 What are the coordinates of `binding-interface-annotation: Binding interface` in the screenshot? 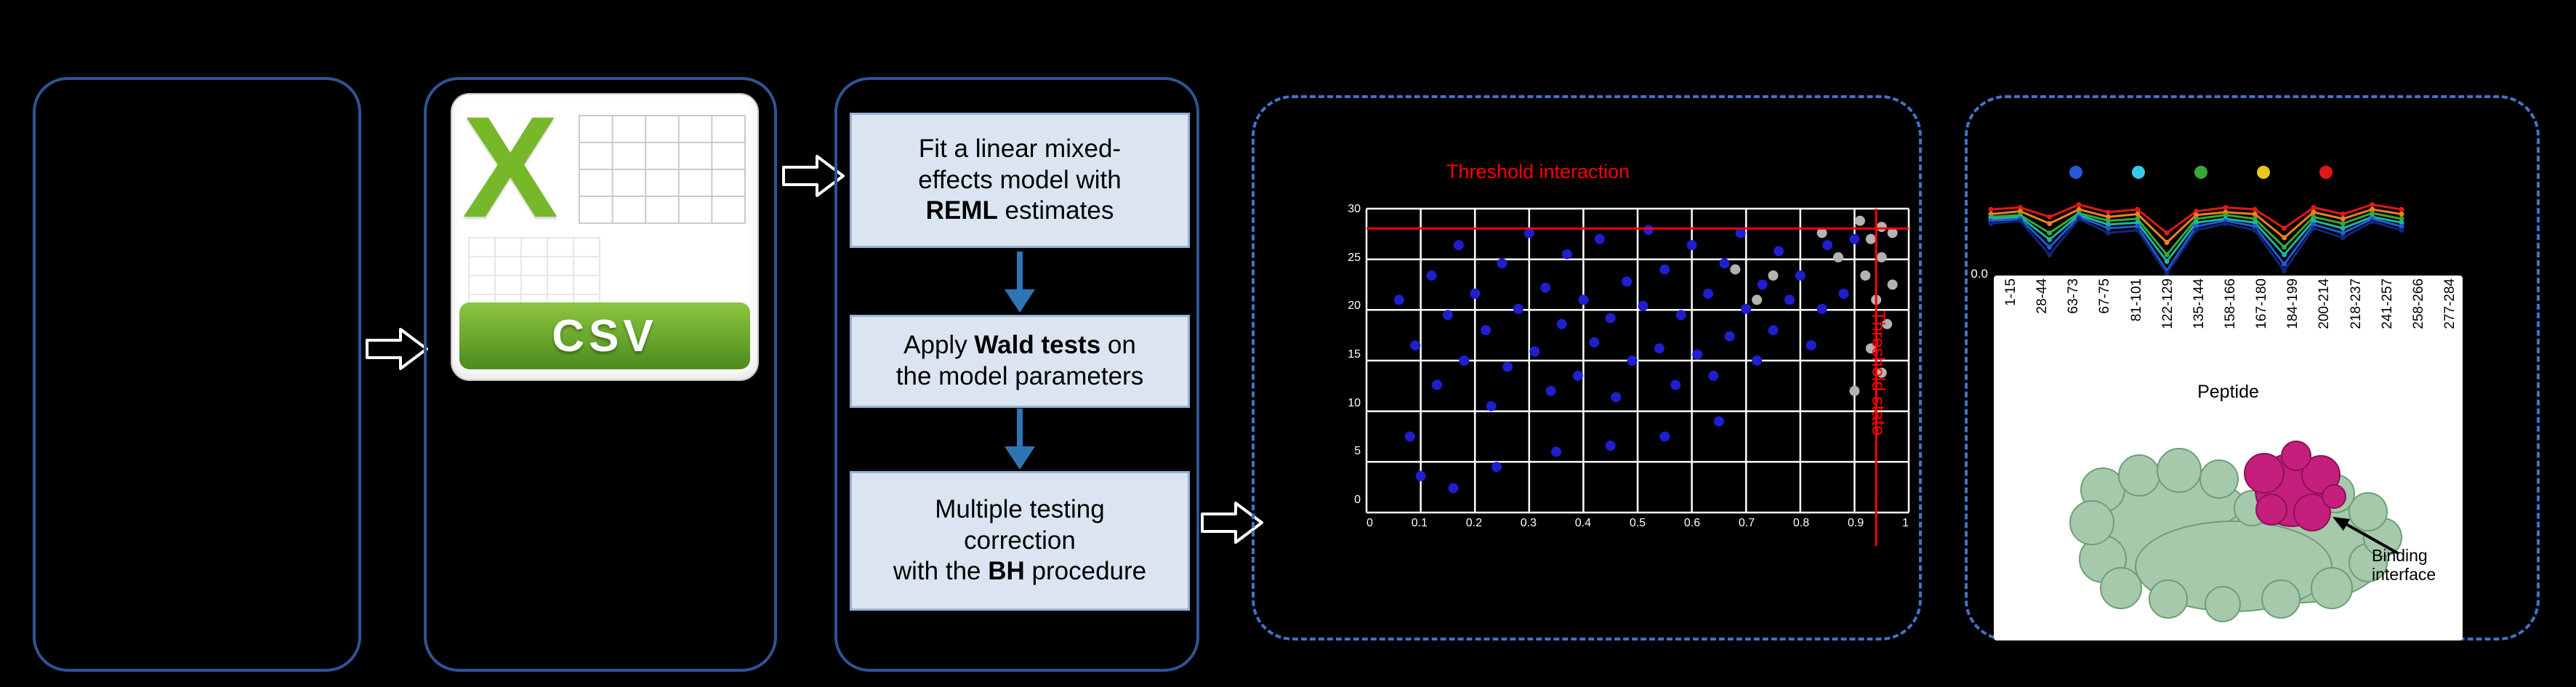 It's located at (2404, 565).